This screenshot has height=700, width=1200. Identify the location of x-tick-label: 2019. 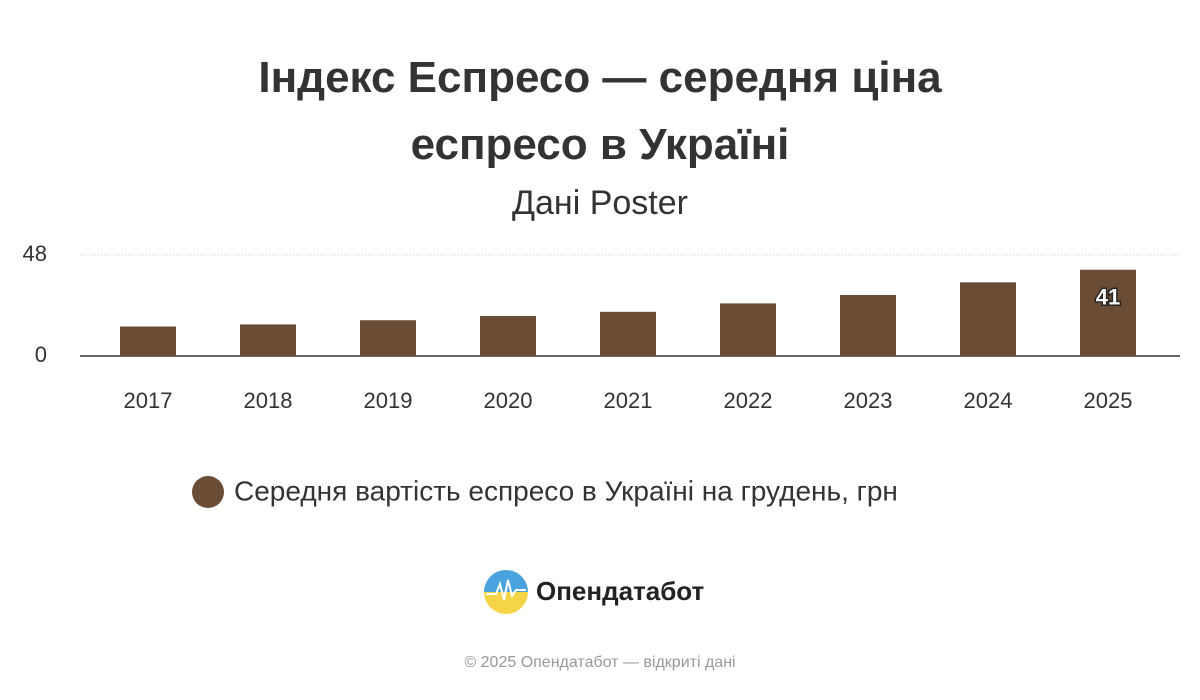
(388, 400).